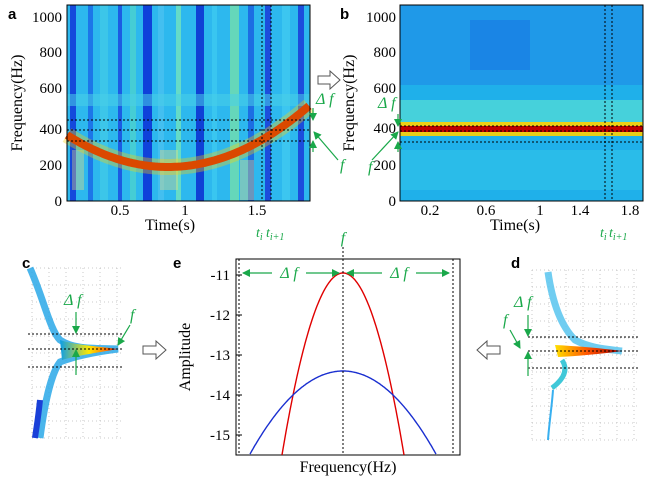  I want to click on b-ytick: 400, so click(385, 129).